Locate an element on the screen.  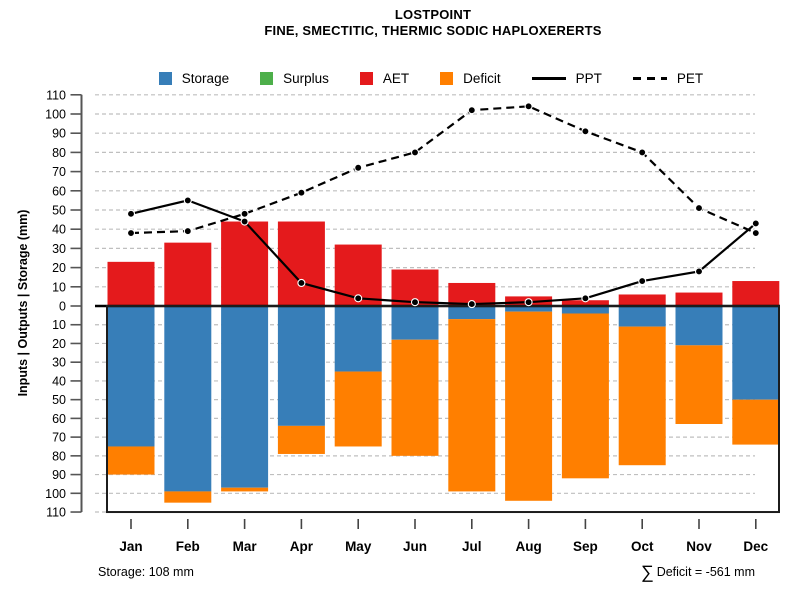
aet-bar-feb is located at coordinates (188, 274).